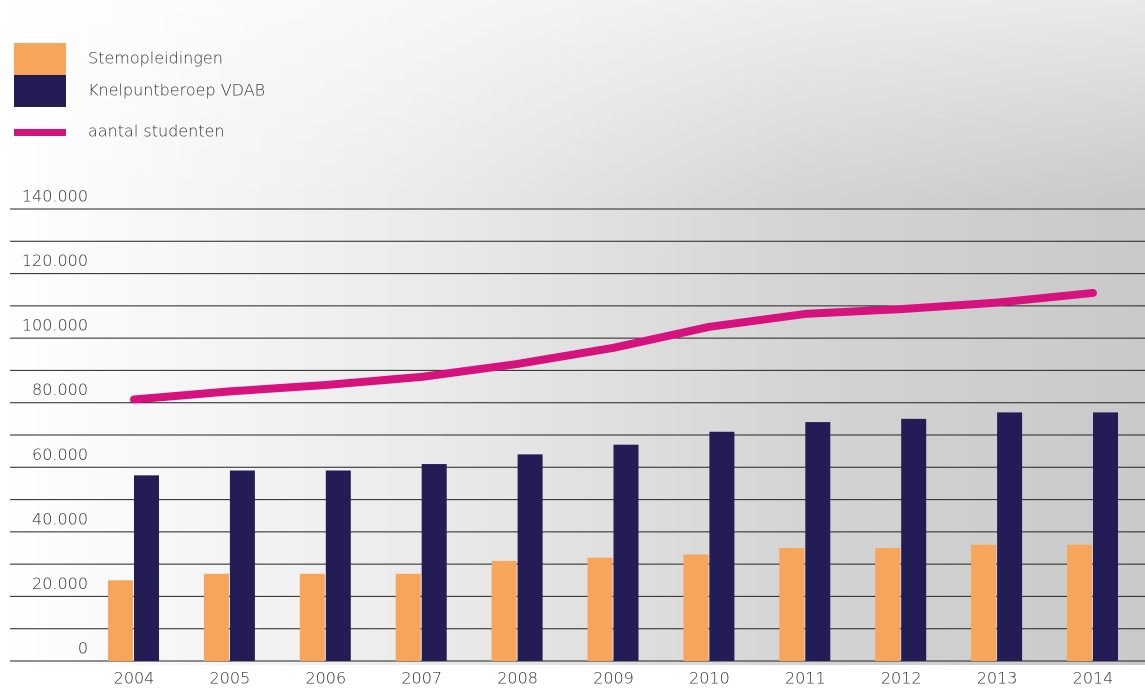 This screenshot has height=689, width=1145. Describe the element at coordinates (230, 678) in the screenshot. I see `x-tick-label: 2005` at that location.